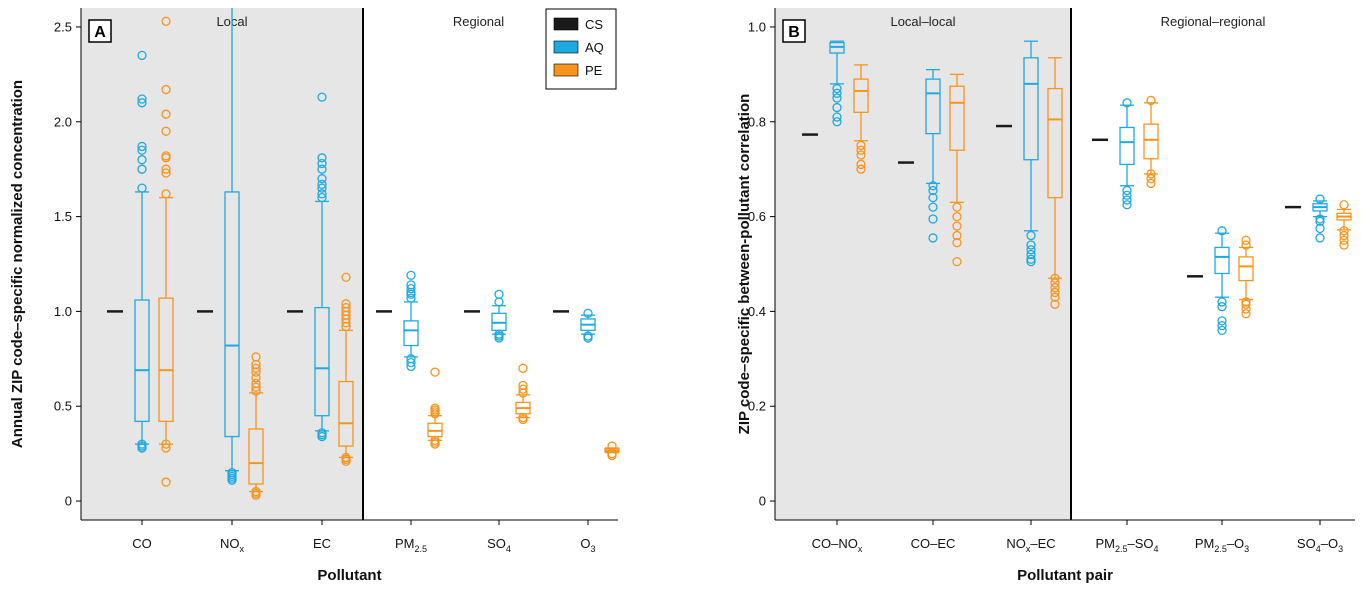  I want to click on y-tick-label: 0.8, so click(757, 121).